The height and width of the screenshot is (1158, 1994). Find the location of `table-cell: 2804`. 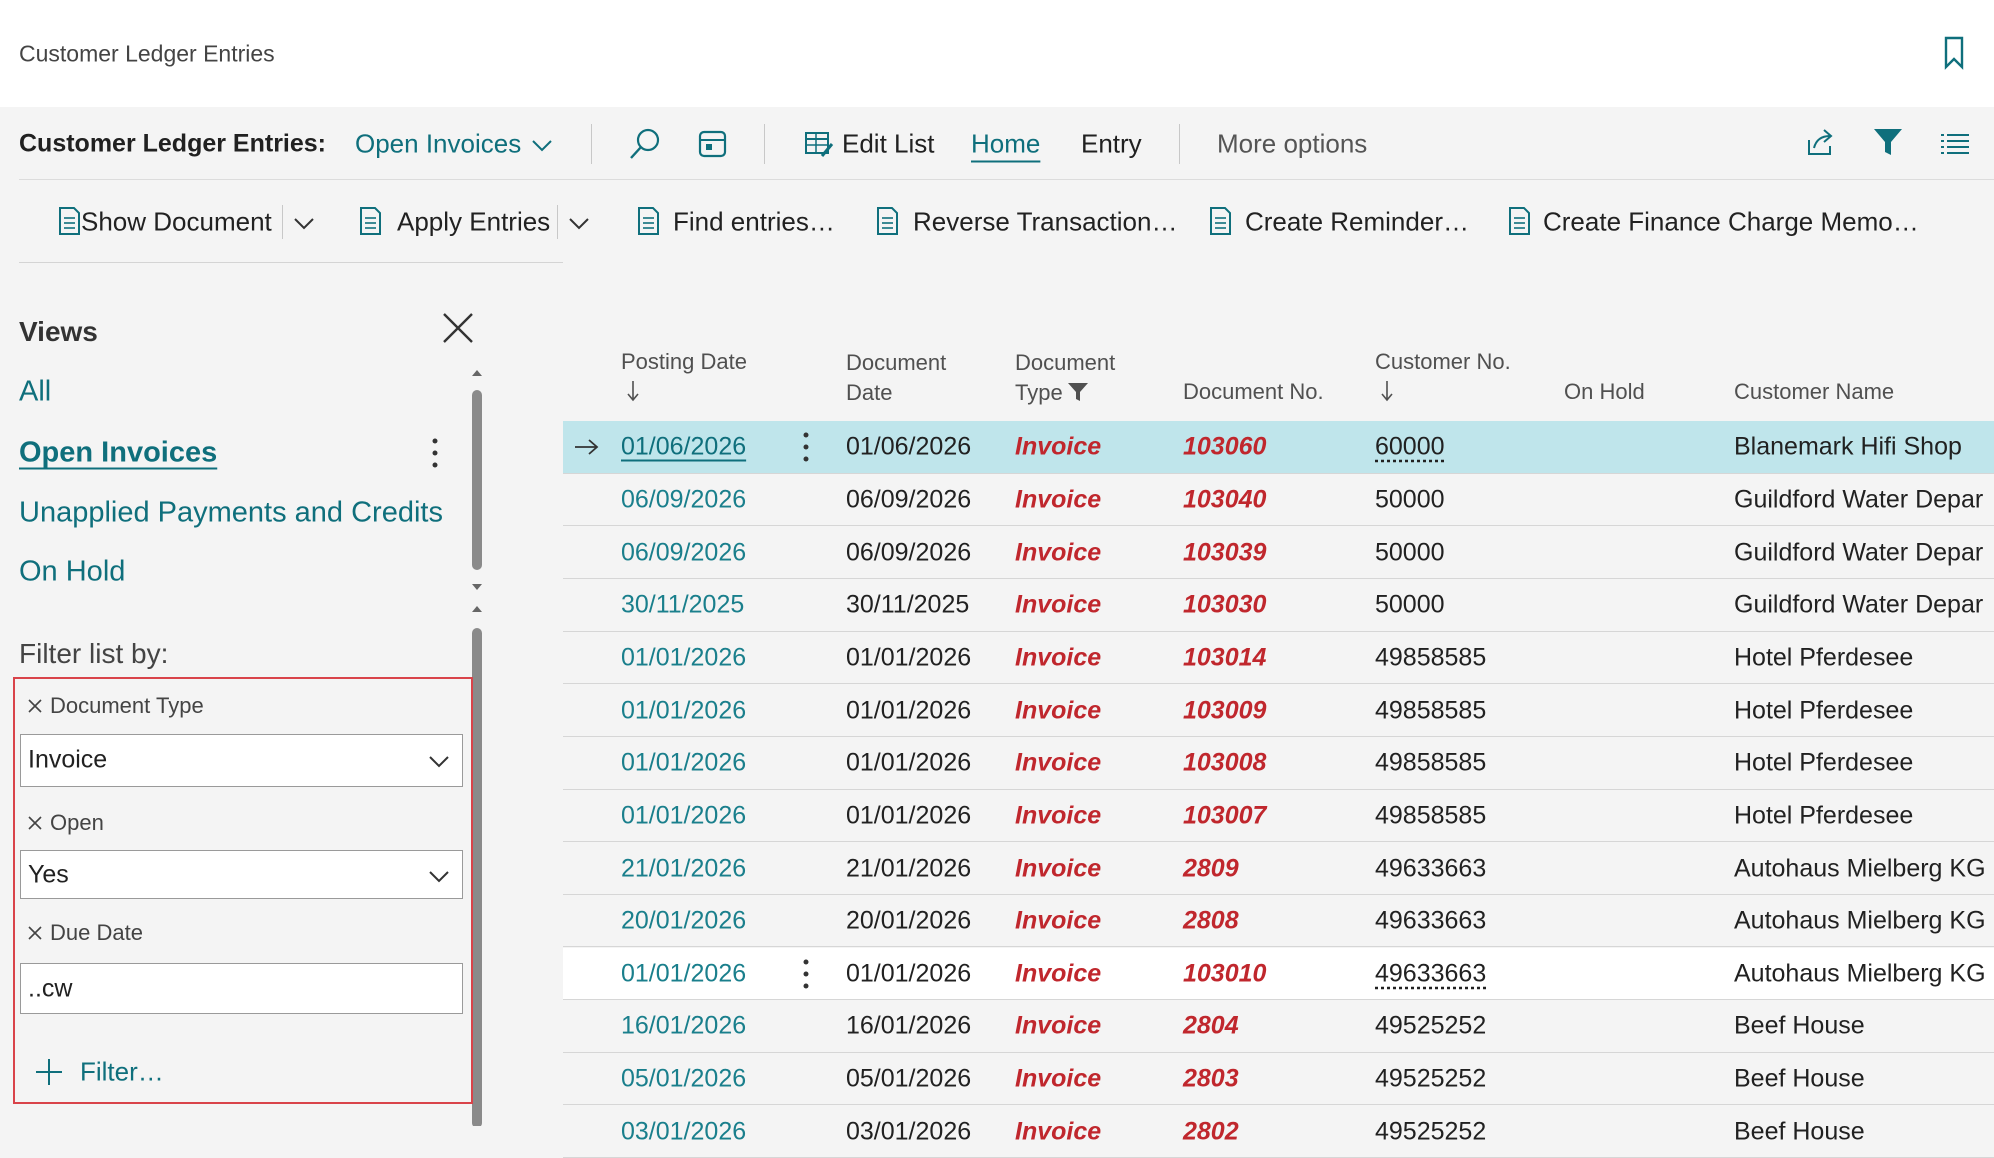

table-cell: 2804 is located at coordinates (1211, 1025).